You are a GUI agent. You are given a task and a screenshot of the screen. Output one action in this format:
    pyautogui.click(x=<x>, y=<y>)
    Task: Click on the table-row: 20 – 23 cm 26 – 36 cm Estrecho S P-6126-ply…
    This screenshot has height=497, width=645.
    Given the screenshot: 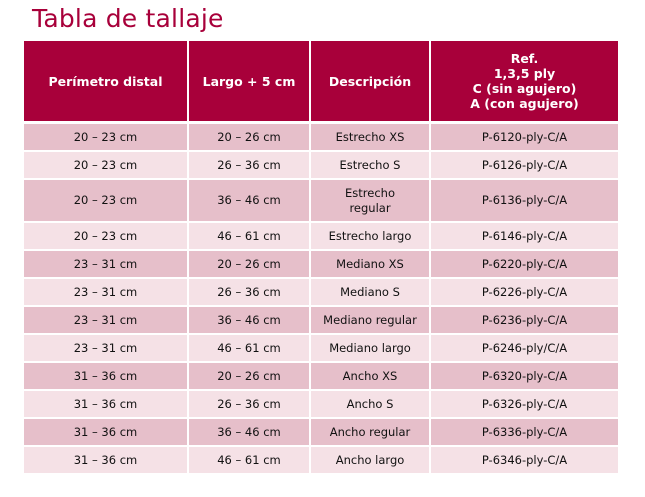 What is the action you would take?
    pyautogui.click(x=321, y=166)
    